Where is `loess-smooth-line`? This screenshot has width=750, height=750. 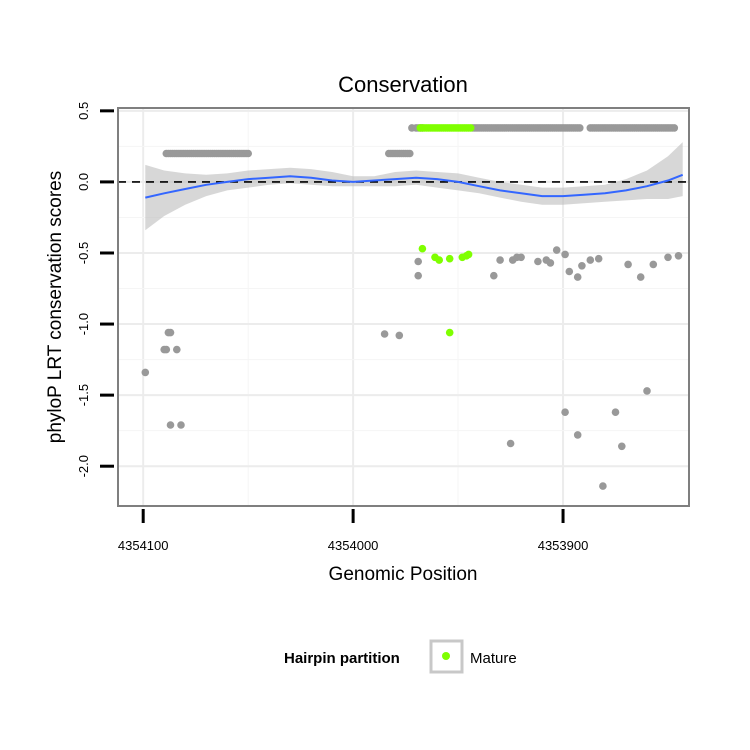 loess-smooth-line is located at coordinates (414, 186).